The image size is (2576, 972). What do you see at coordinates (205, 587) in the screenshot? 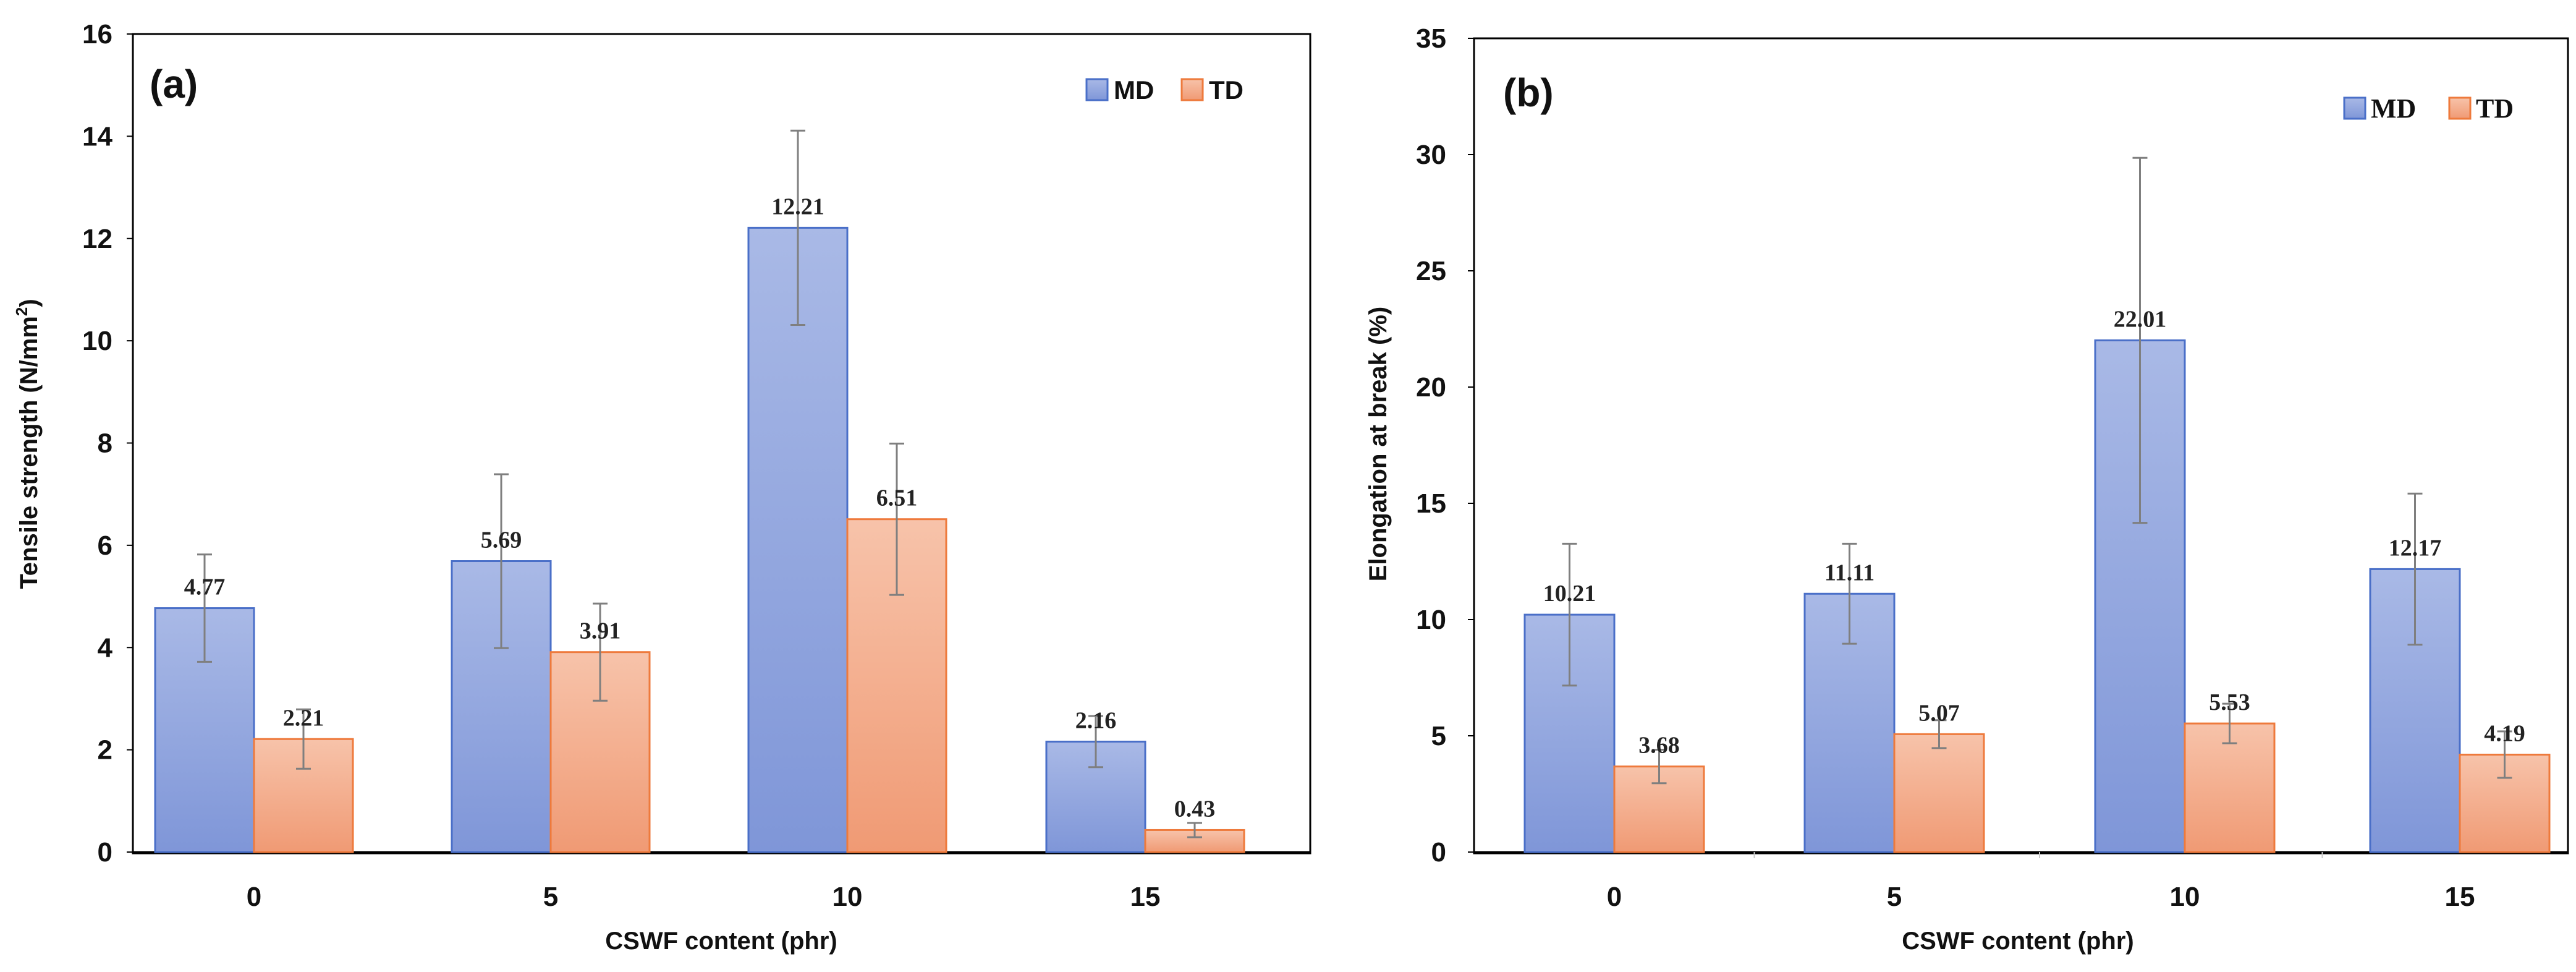
I see `data-label-md-a: 4.77` at bounding box center [205, 587].